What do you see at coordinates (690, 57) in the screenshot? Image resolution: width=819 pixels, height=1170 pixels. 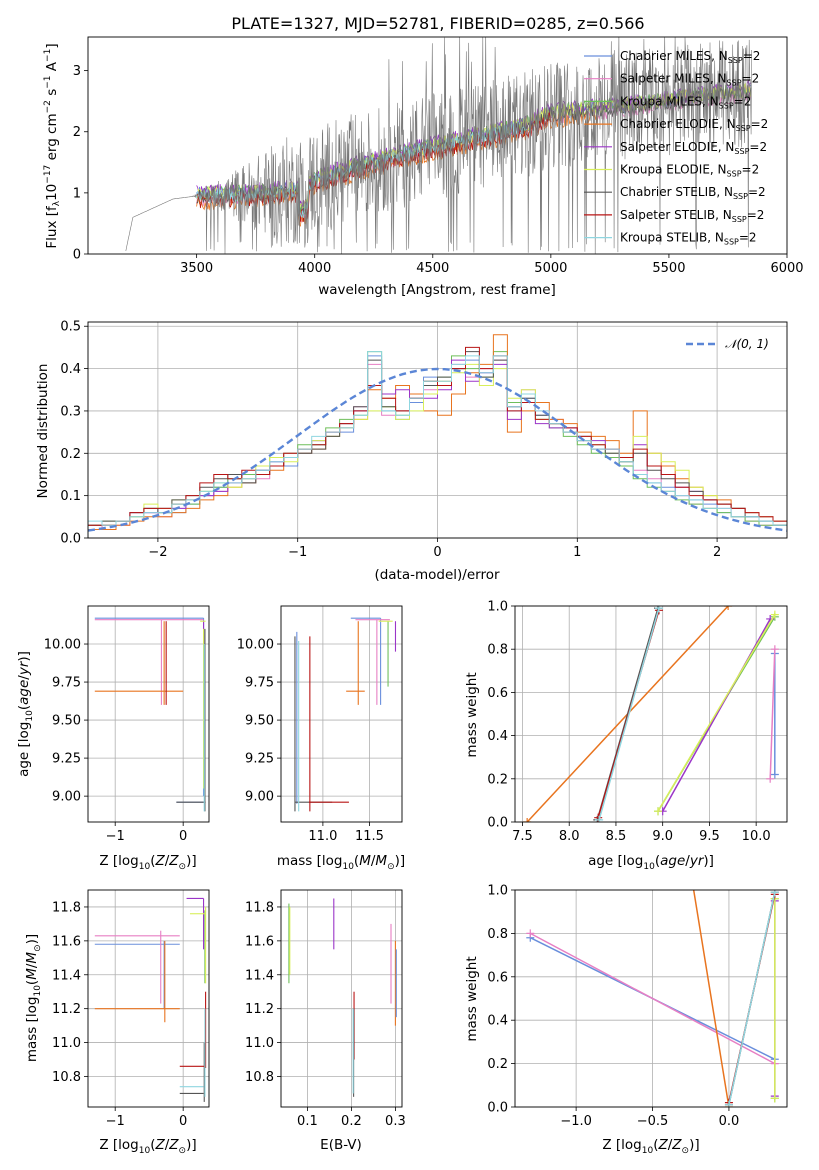 I see `legend-entry: Chabrier MILES, NSSP=2` at bounding box center [690, 57].